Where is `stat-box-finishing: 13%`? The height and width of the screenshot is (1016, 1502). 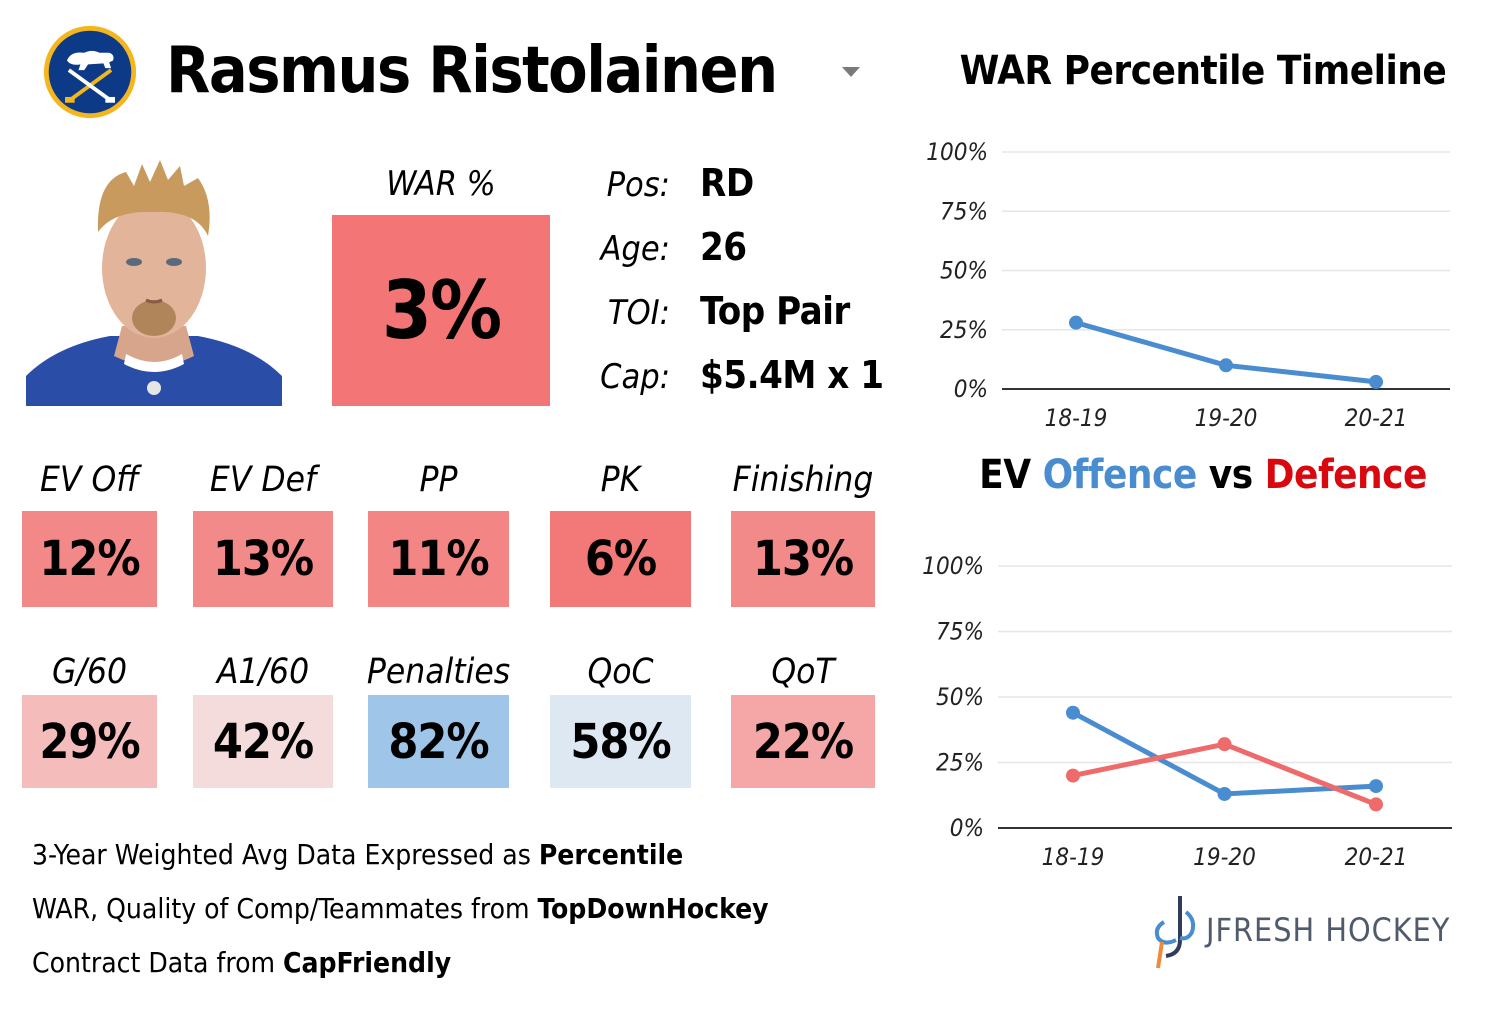 stat-box-finishing: 13% is located at coordinates (803, 559).